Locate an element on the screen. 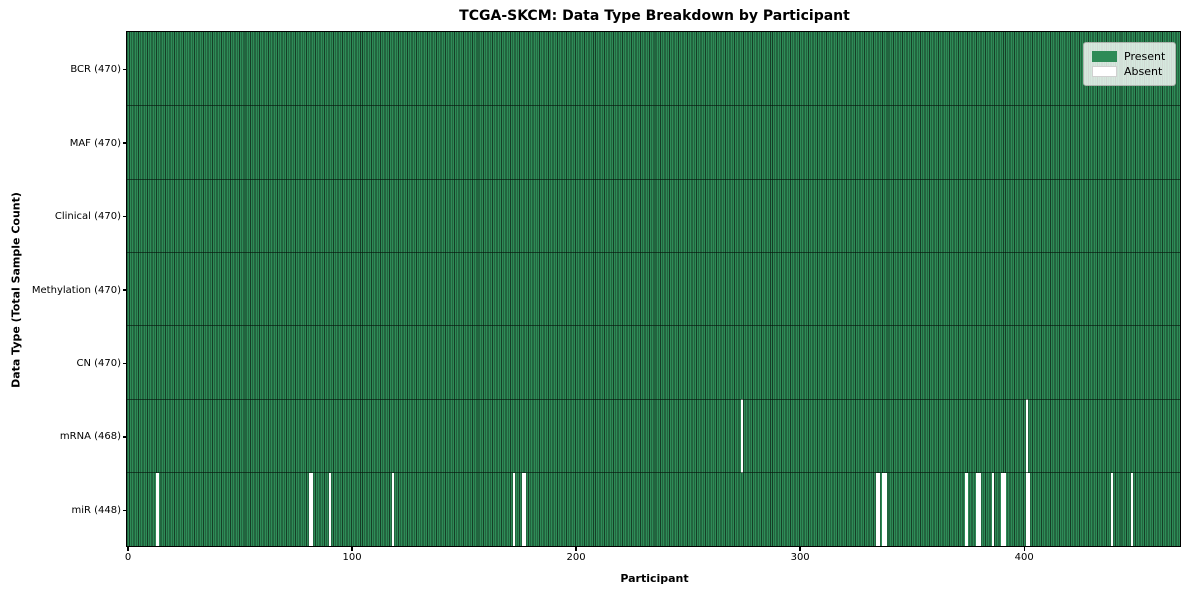 Image resolution: width=1200 pixels, height=600 pixels. x-tick-label-300: 300 is located at coordinates (800, 557).